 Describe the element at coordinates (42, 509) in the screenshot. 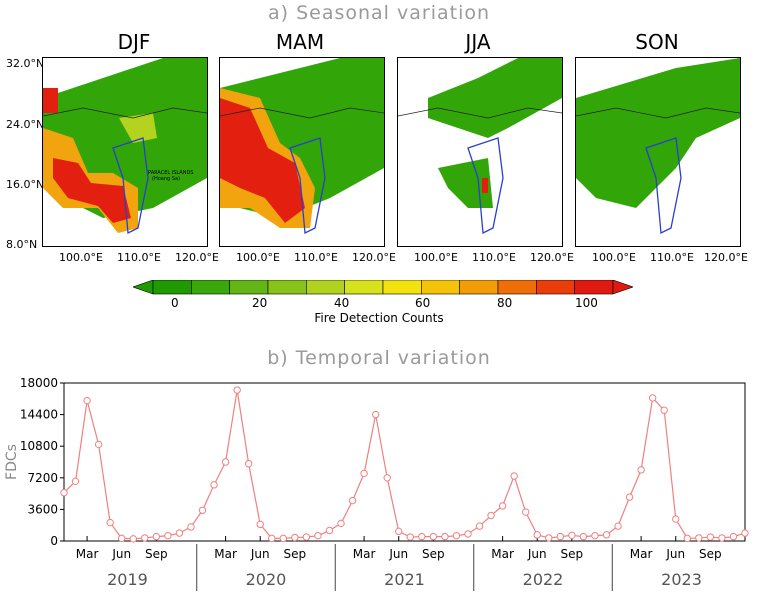

I see `y-tick-label: 3600` at that location.